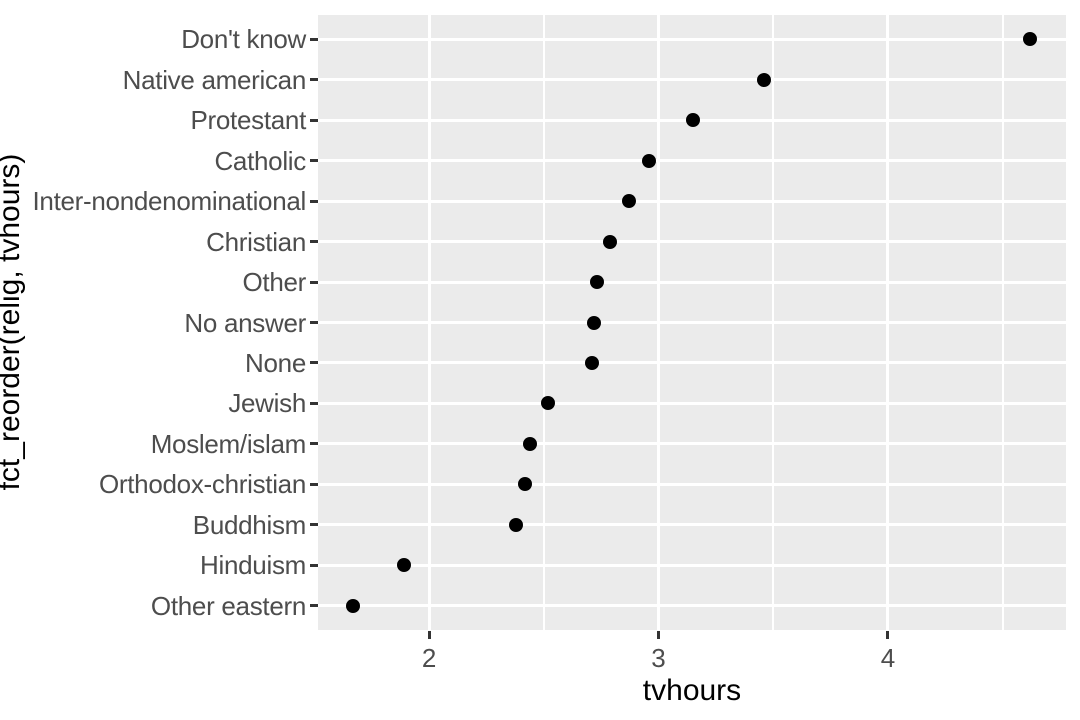 The width and height of the screenshot is (1080, 720). What do you see at coordinates (228, 605) in the screenshot?
I see `y-tick-label: Other eastern` at bounding box center [228, 605].